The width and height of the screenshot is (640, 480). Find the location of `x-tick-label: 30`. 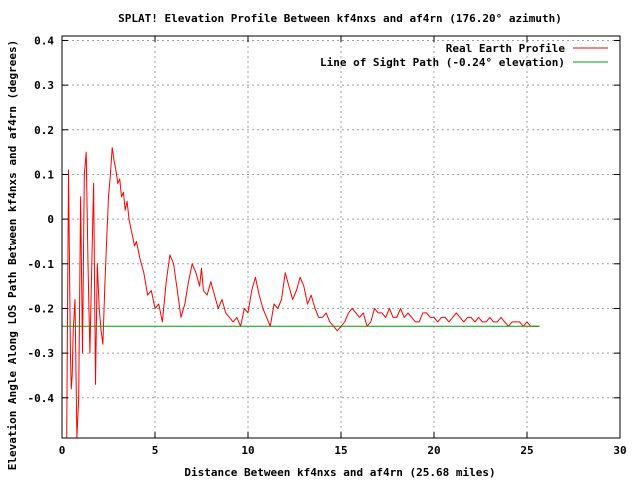

x-tick-label: 30 is located at coordinates (619, 450).